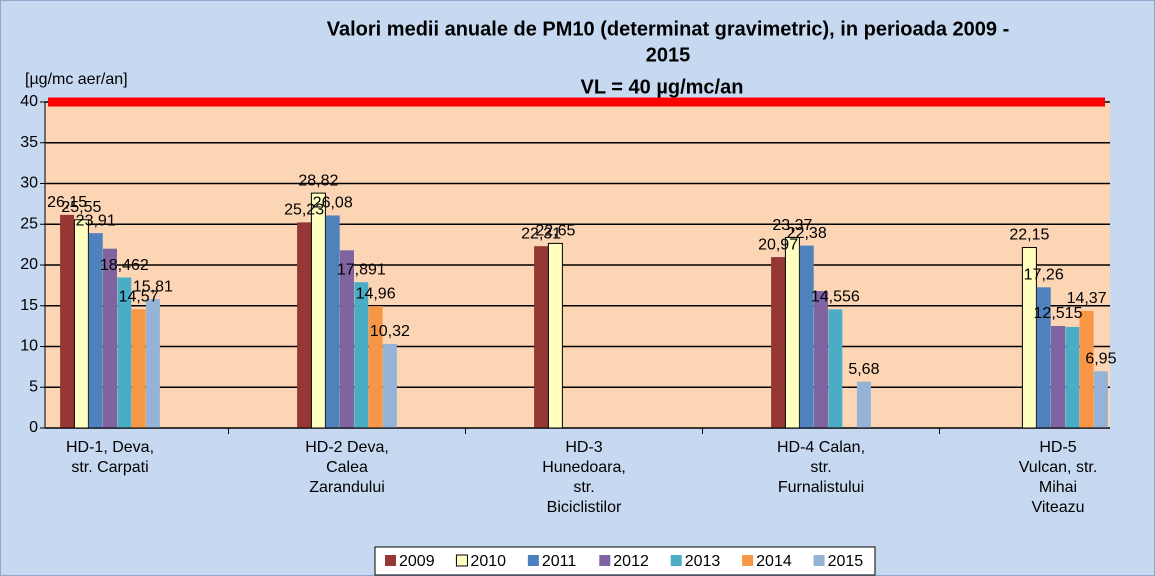 Image resolution: width=1155 pixels, height=576 pixels. Describe the element at coordinates (110, 447) in the screenshot. I see `x-tick-label: HD-1, Deva,` at that location.